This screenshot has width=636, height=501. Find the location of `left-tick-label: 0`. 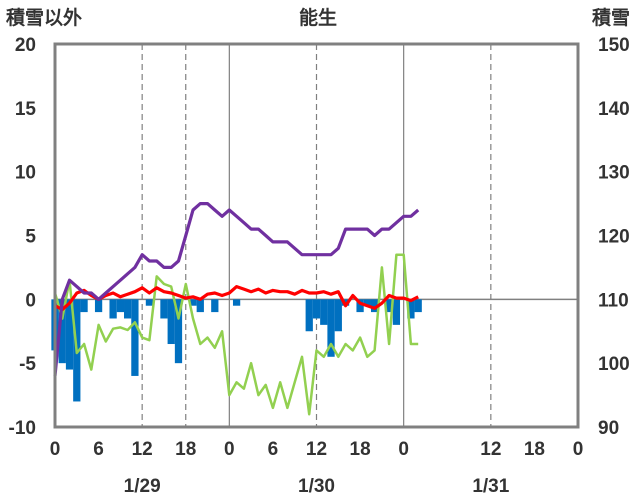

left-tick-label: 0 is located at coordinates (30, 300).